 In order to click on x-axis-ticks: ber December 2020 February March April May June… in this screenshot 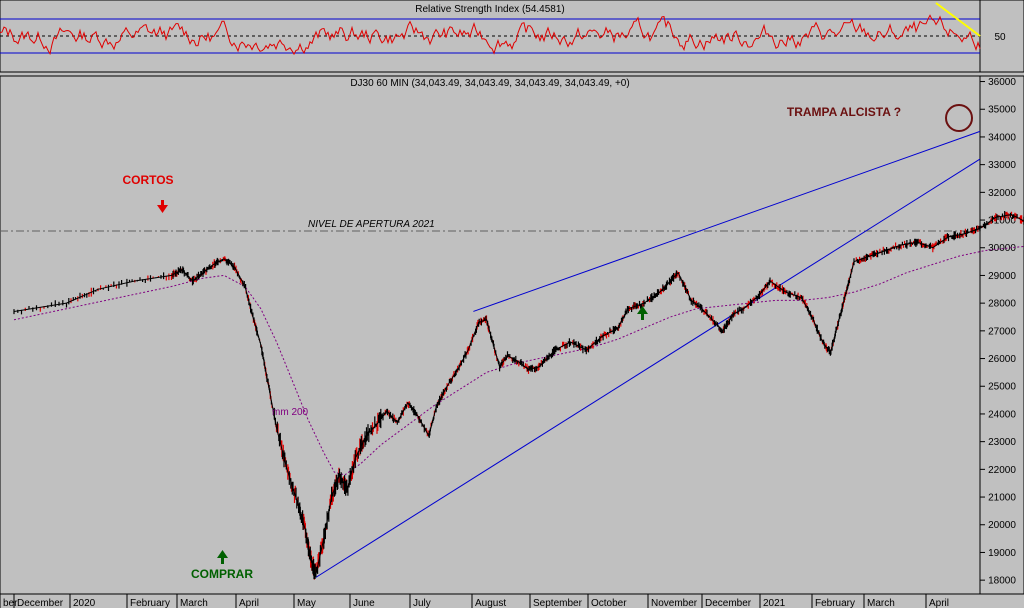, I will do `click(474, 601)`.